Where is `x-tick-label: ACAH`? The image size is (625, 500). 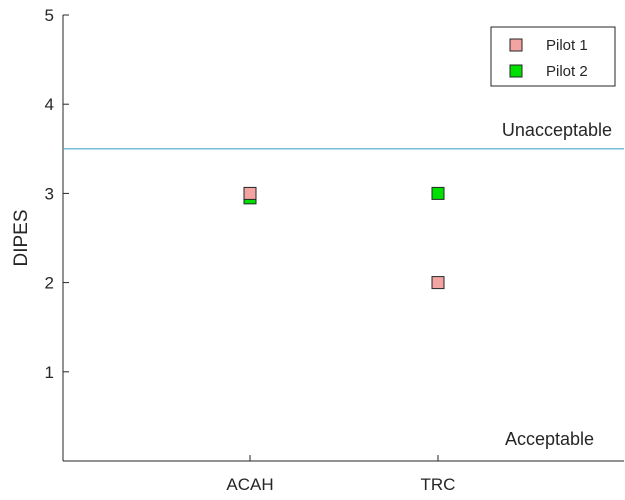 x-tick-label: ACAH is located at coordinates (249, 484).